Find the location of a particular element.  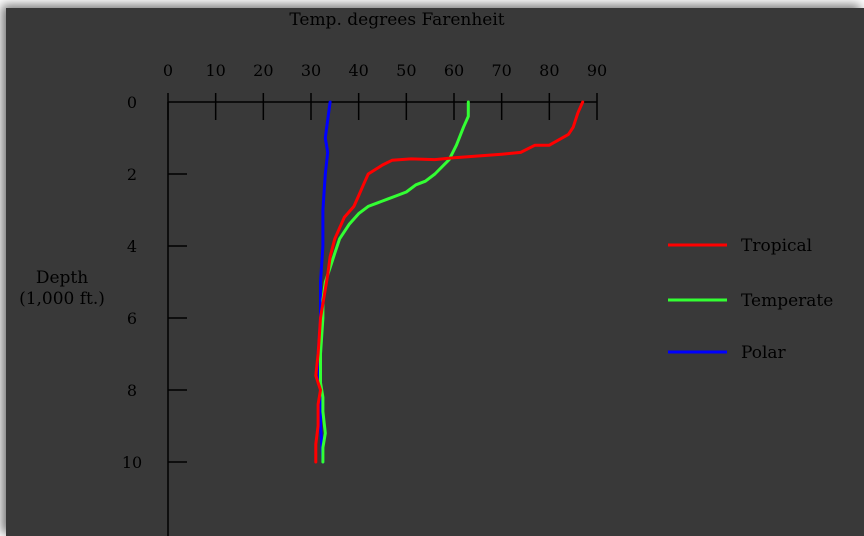

x-tick-label: 90 is located at coordinates (597, 70).